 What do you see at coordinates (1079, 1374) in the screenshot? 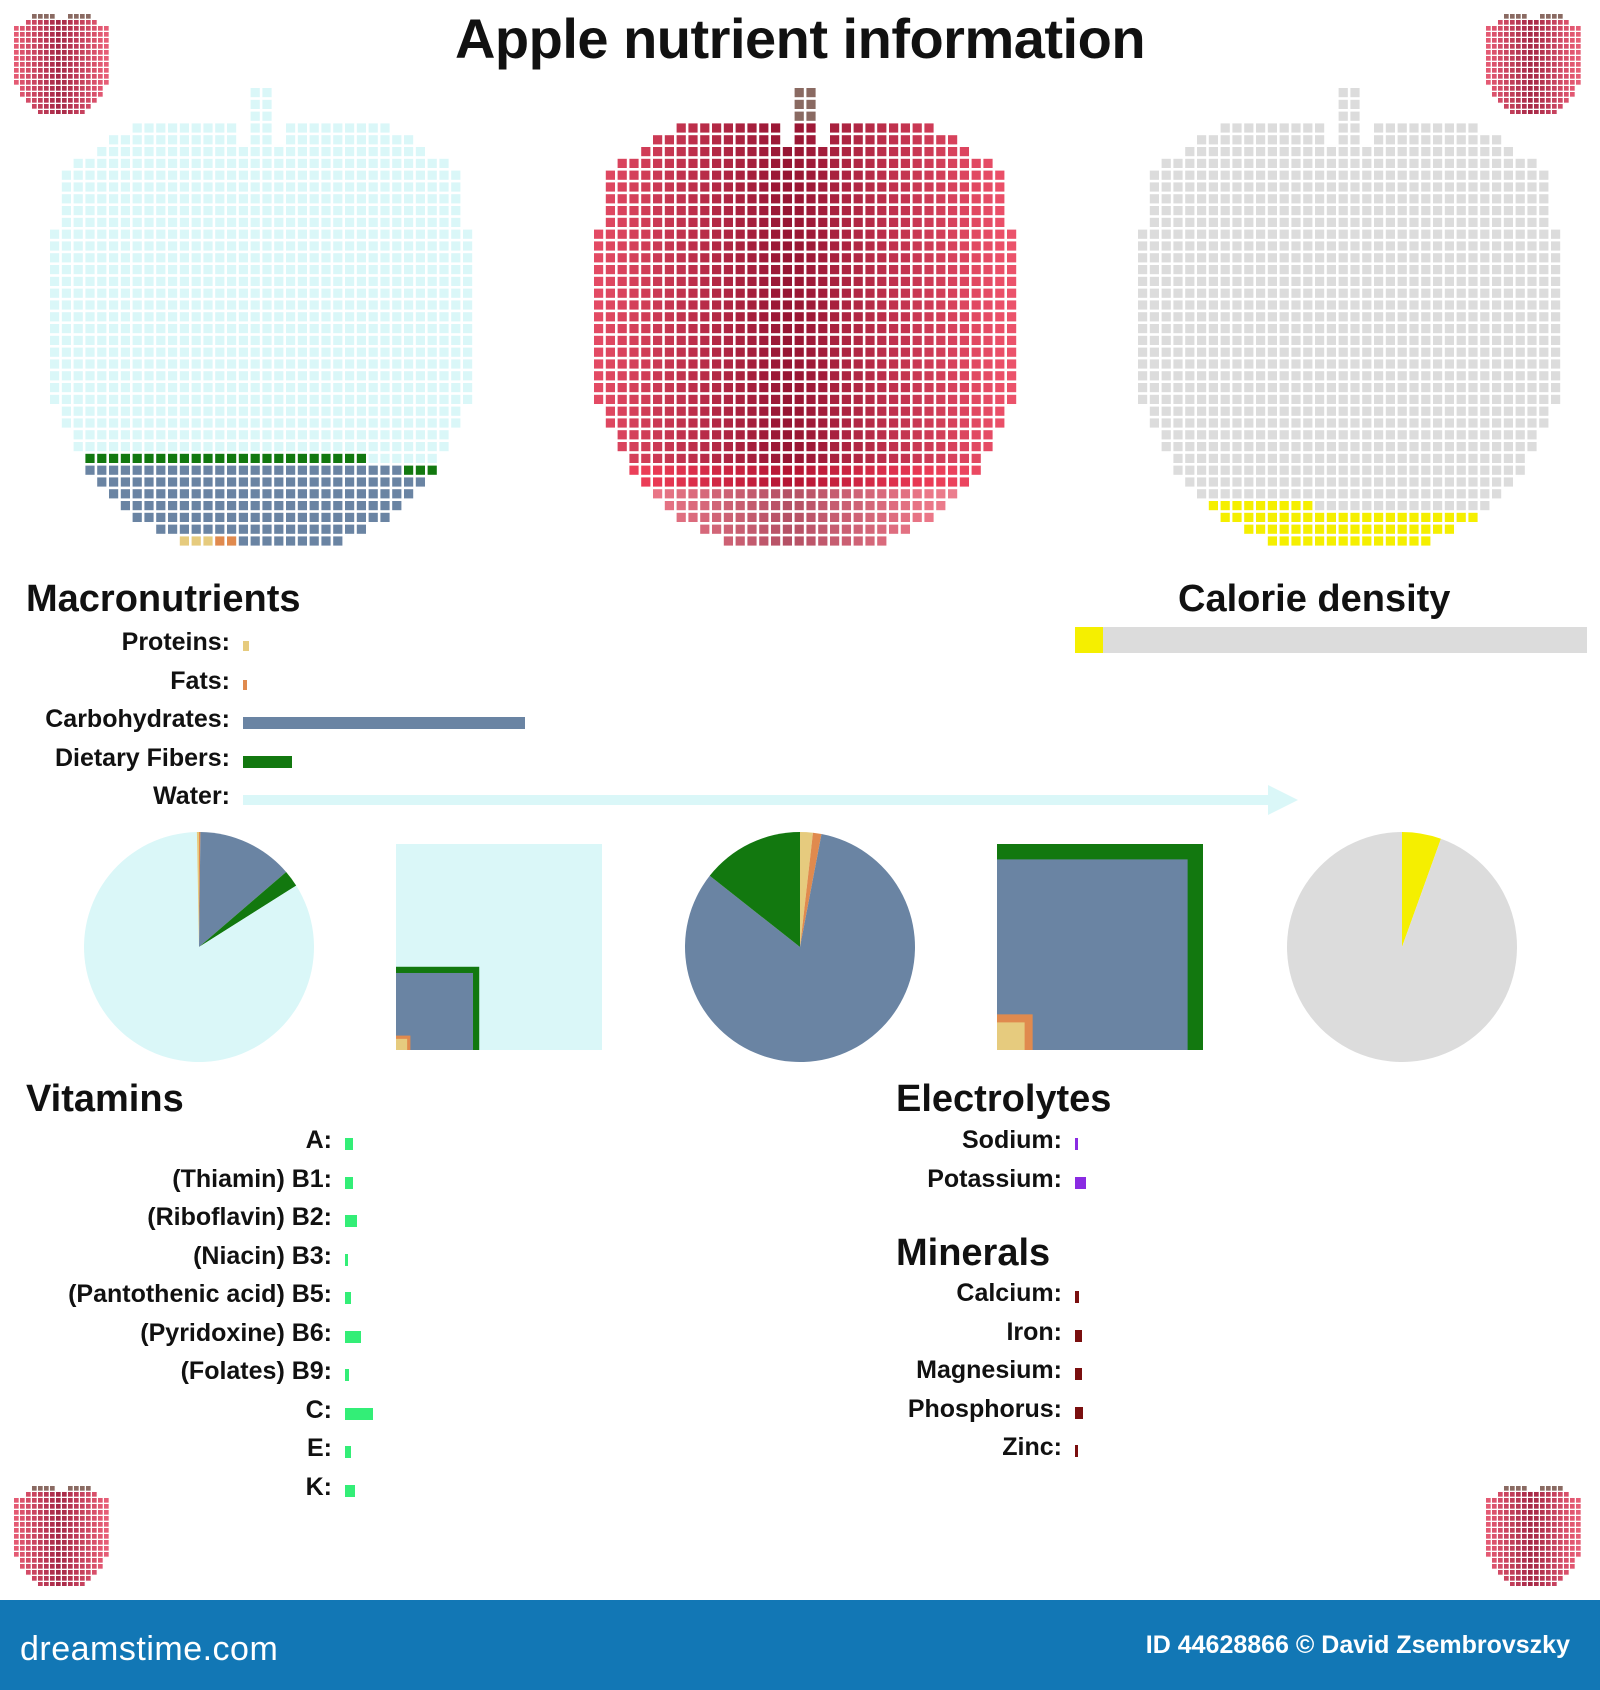
I see `bar-magnesium` at bounding box center [1079, 1374].